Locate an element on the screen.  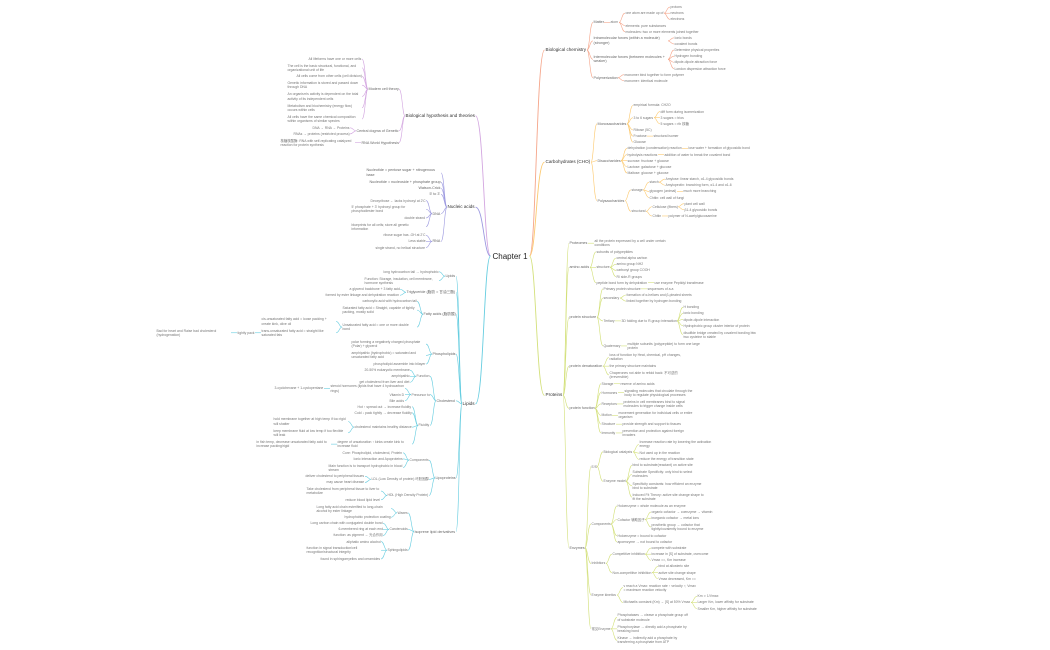
leaf-node: Km ∝ 1/Vmax is located at coordinates (708, 596).